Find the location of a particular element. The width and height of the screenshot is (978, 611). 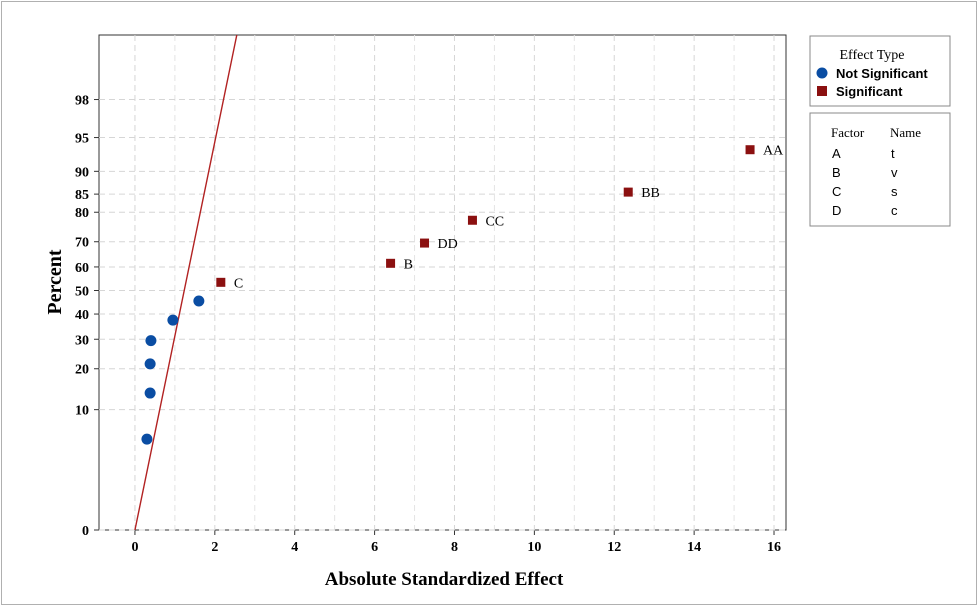

factor-d-name: c is located at coordinates (894, 210).